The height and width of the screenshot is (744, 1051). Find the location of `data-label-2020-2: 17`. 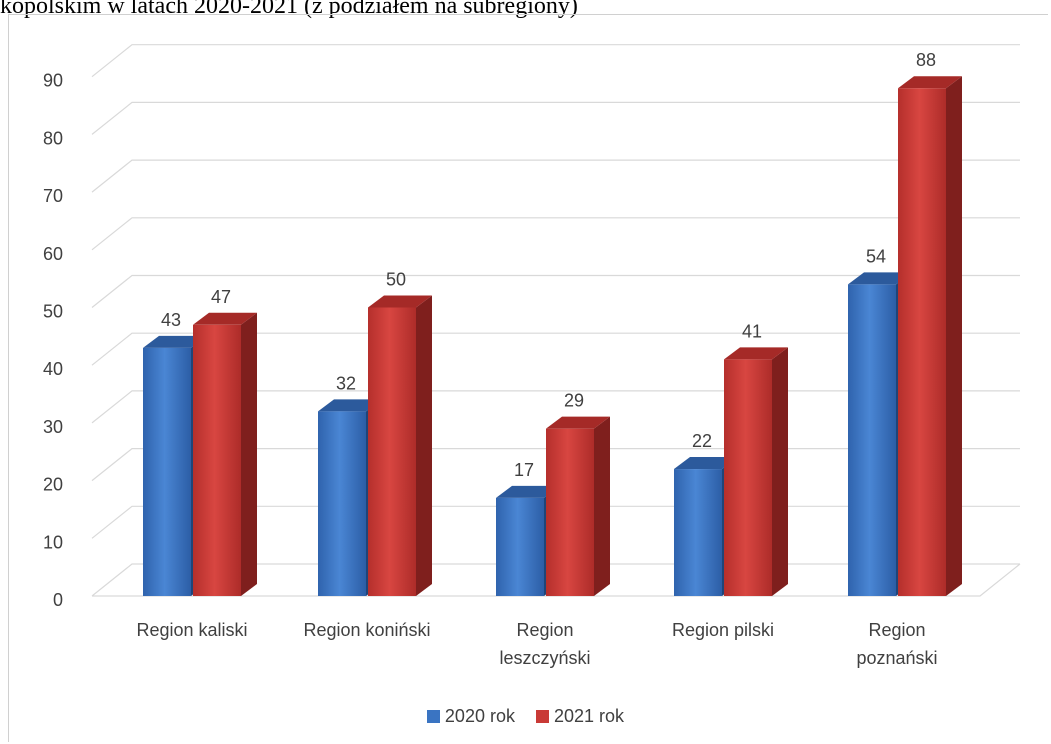

data-label-2020-2: 17 is located at coordinates (524, 470).